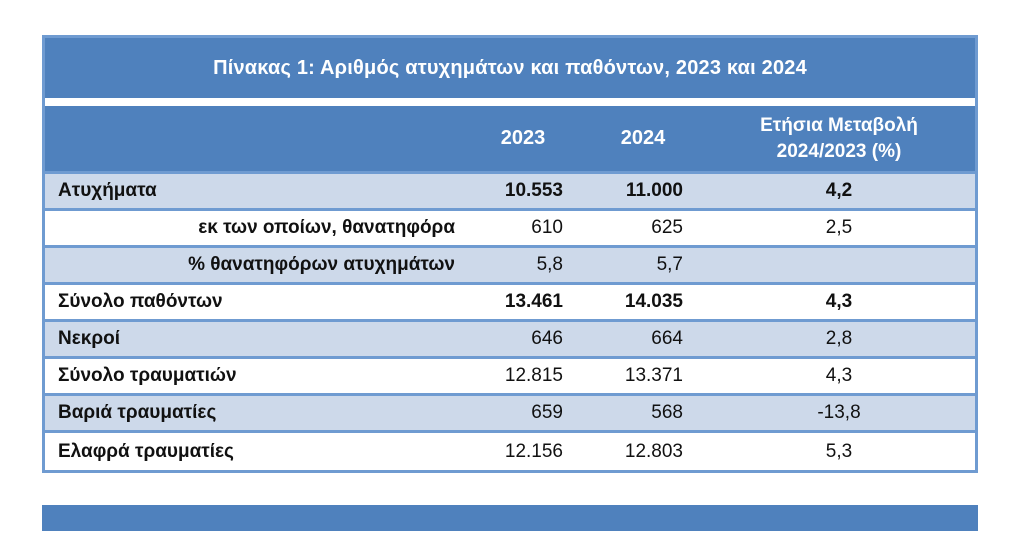 The height and width of the screenshot is (542, 1024). Describe the element at coordinates (146, 451) in the screenshot. I see `row-label: Ελαφρά τραυματίες` at that location.